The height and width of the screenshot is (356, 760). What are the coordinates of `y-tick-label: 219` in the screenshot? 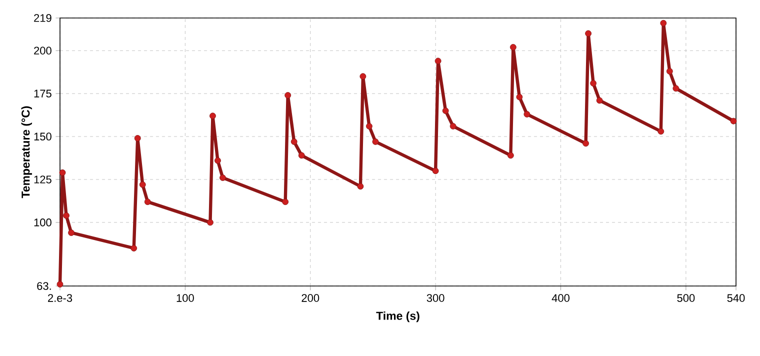 It's located at (43, 18).